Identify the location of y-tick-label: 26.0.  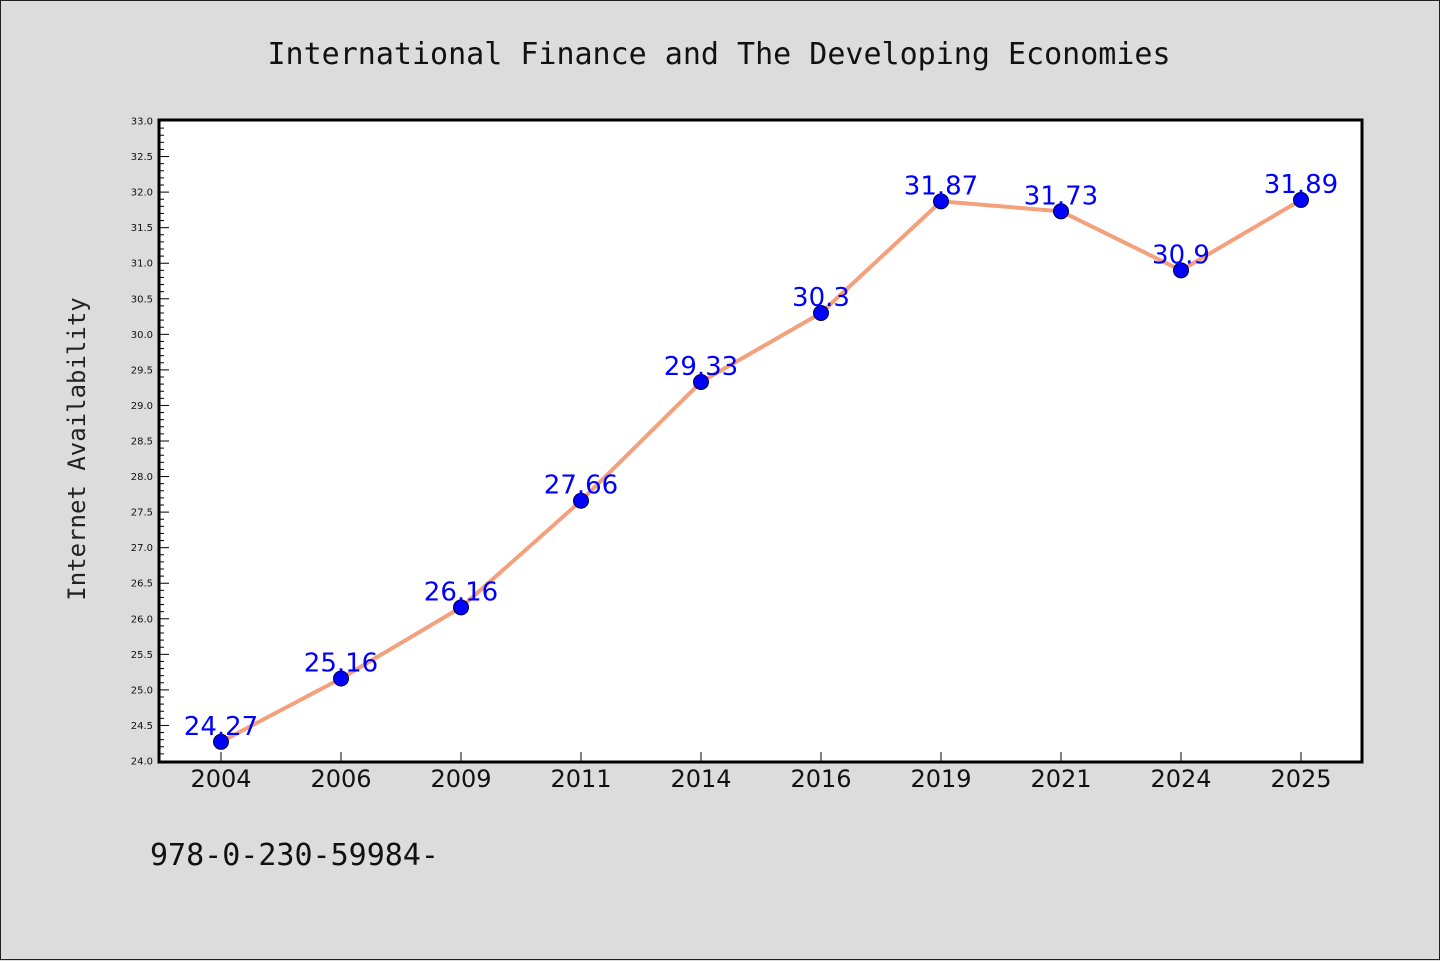
(142, 619).